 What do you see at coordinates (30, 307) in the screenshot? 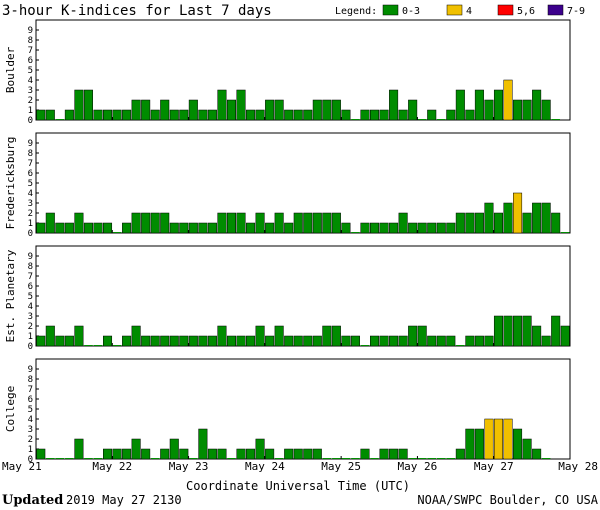
I see `y-tick-label: 4` at bounding box center [30, 307].